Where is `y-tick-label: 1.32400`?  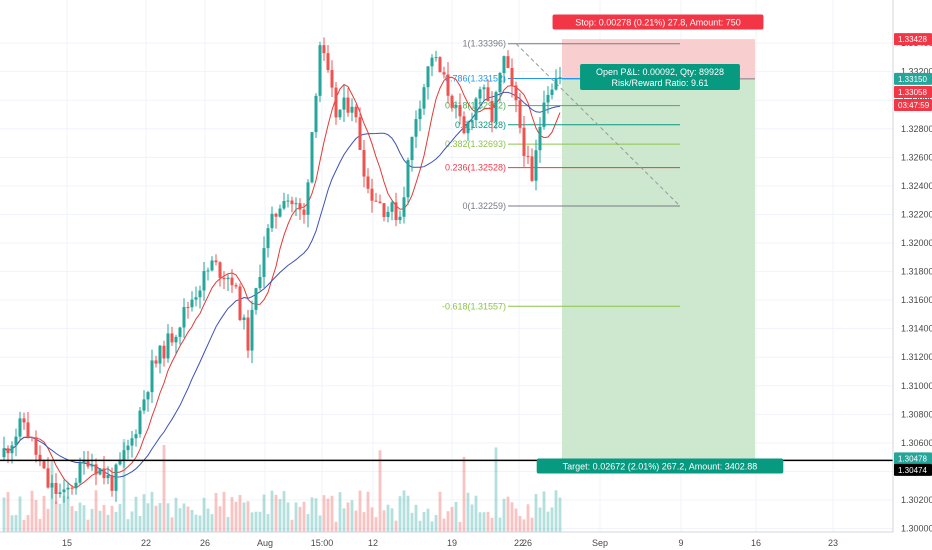
y-tick-label: 1.32400 is located at coordinates (916, 186).